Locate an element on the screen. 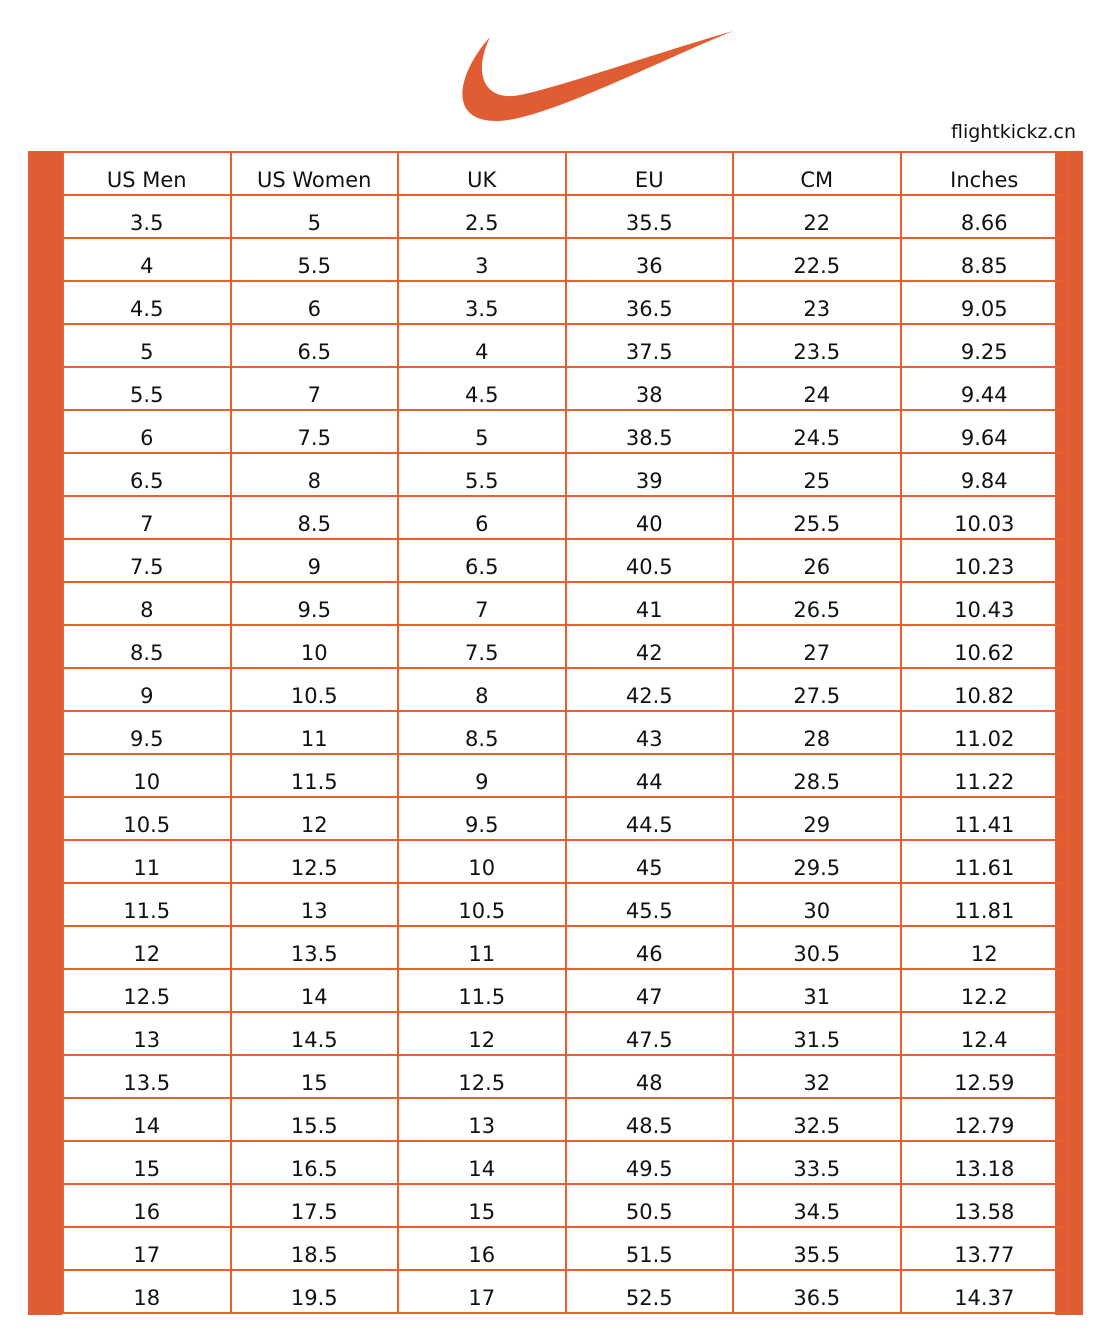 Image resolution: width=1100 pixels, height=1337 pixels. table-cell: 50.5 is located at coordinates (649, 1205).